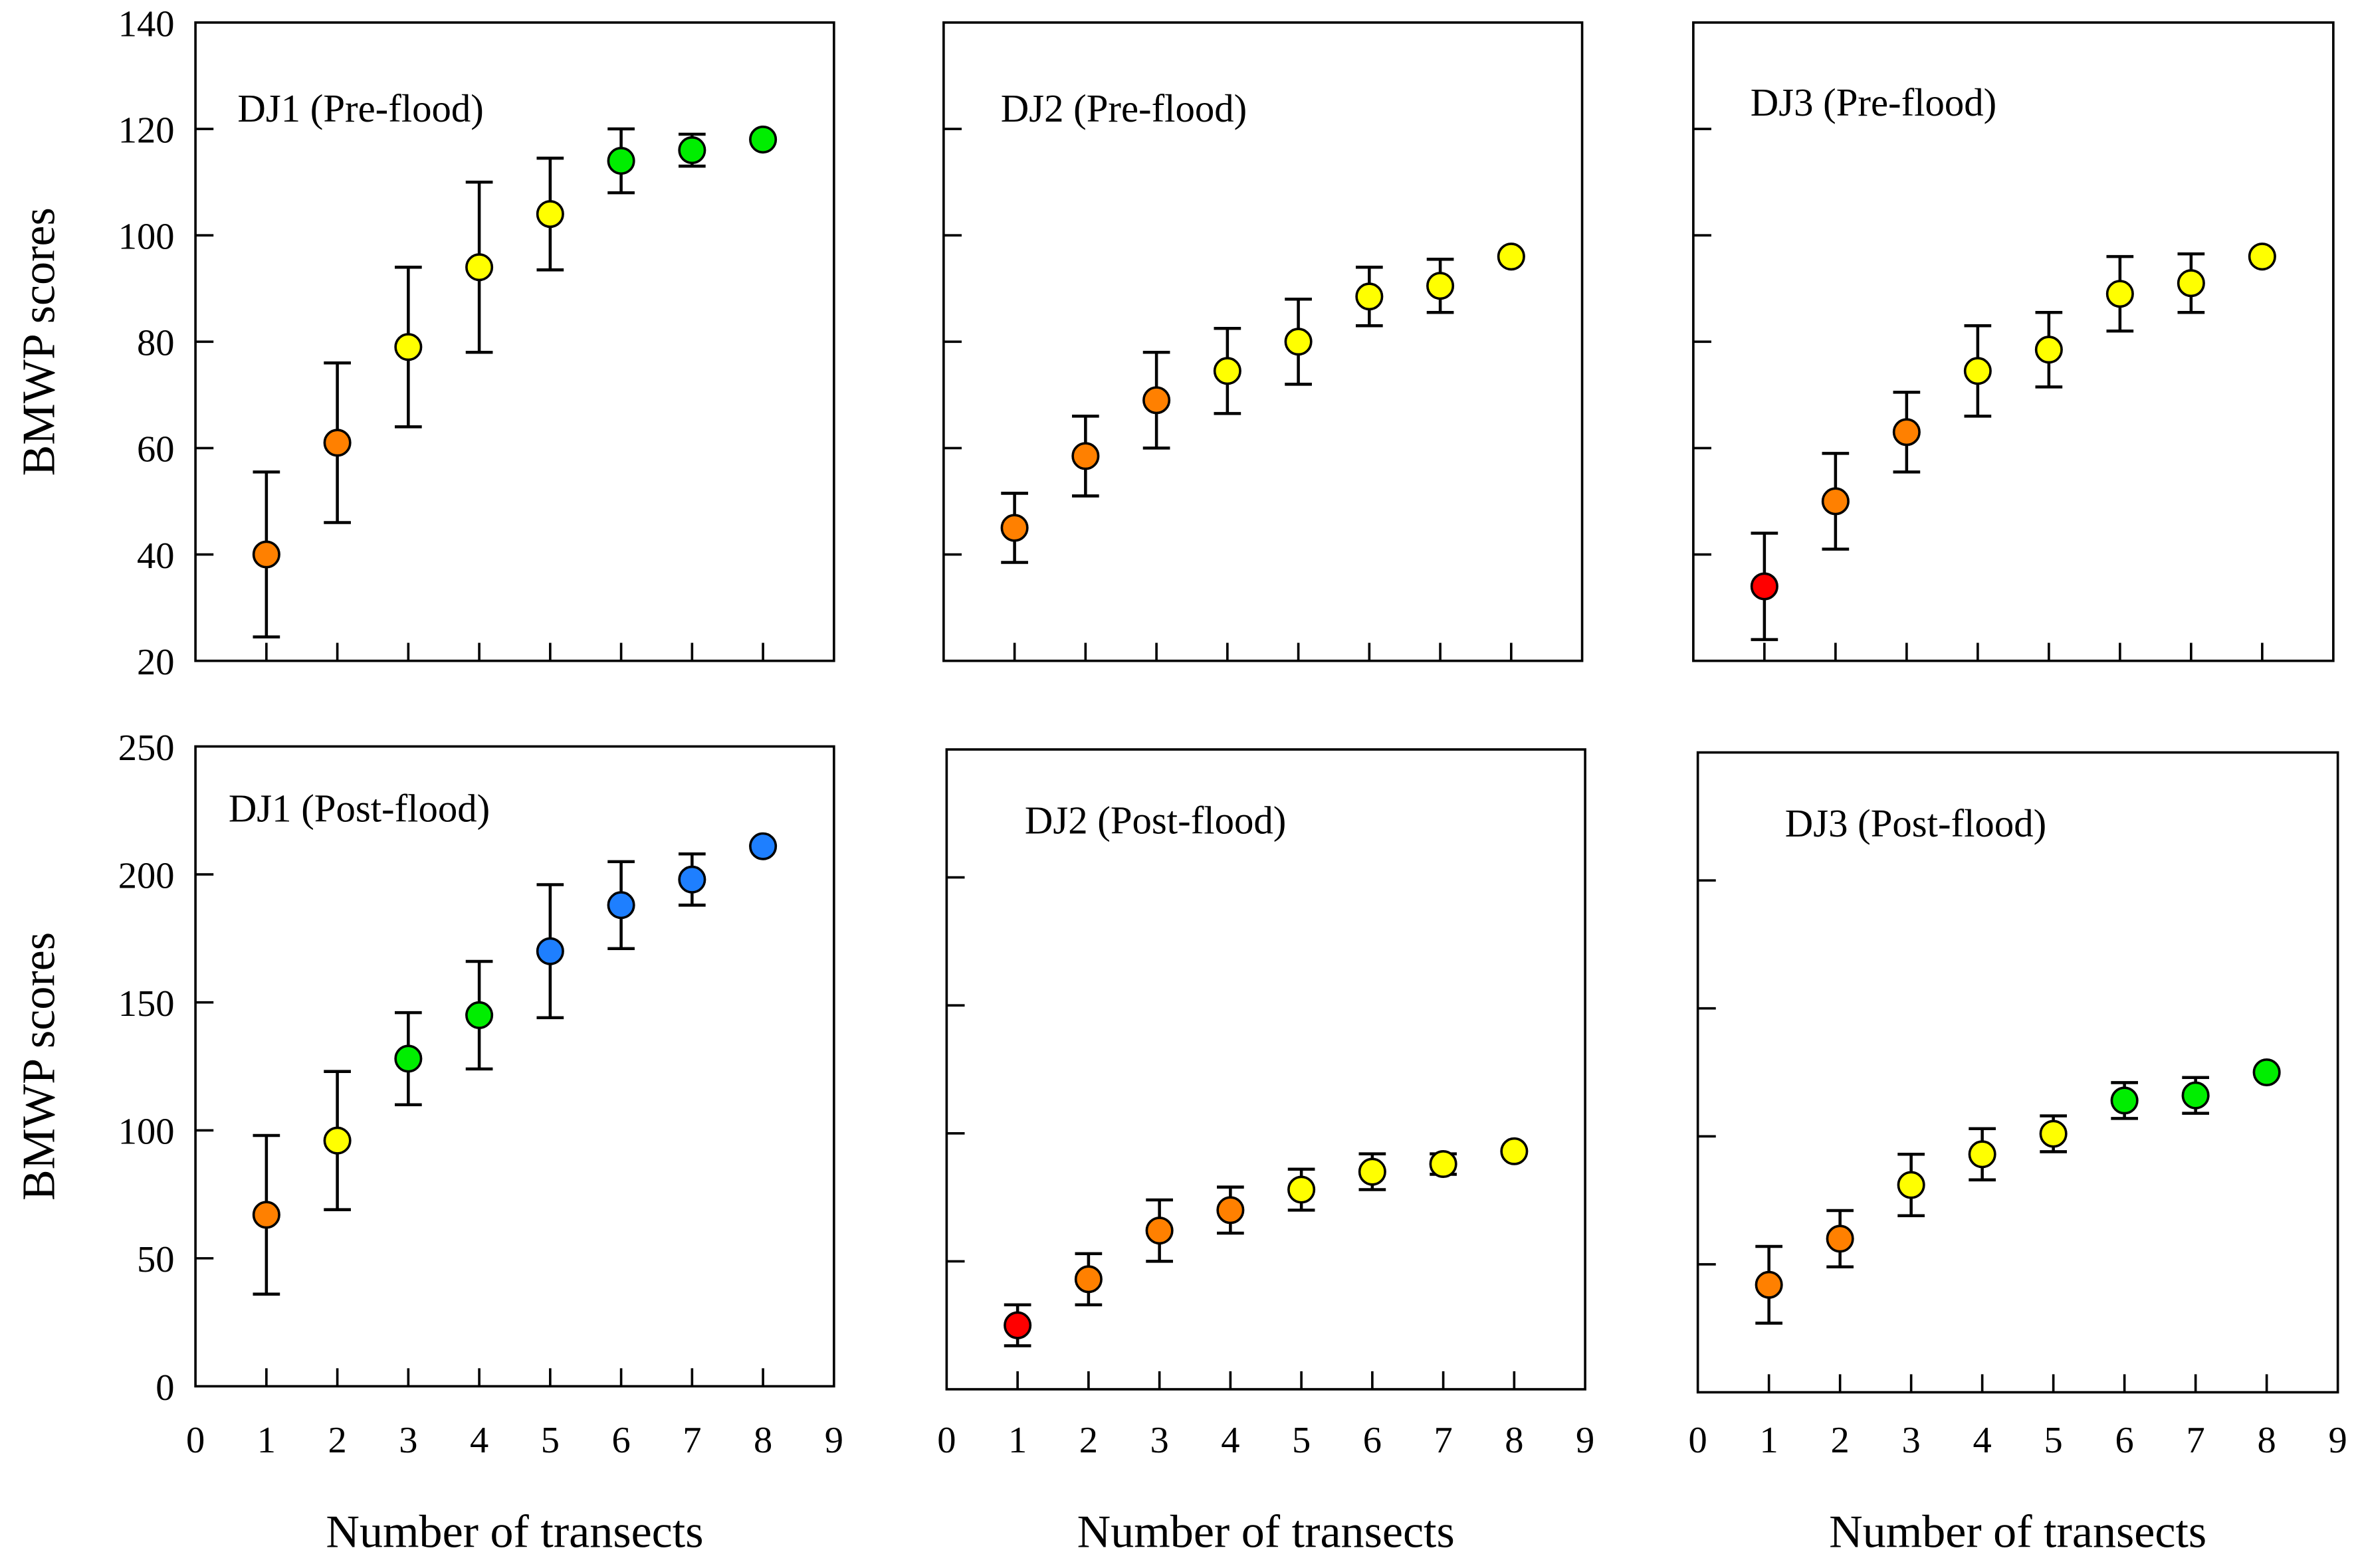  Describe the element at coordinates (146, 748) in the screenshot. I see `y-tick-label: 250` at that location.